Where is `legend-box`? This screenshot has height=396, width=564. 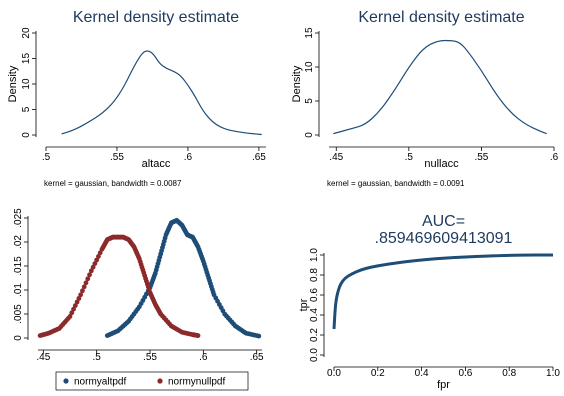
legend-box is located at coordinates (152, 381).